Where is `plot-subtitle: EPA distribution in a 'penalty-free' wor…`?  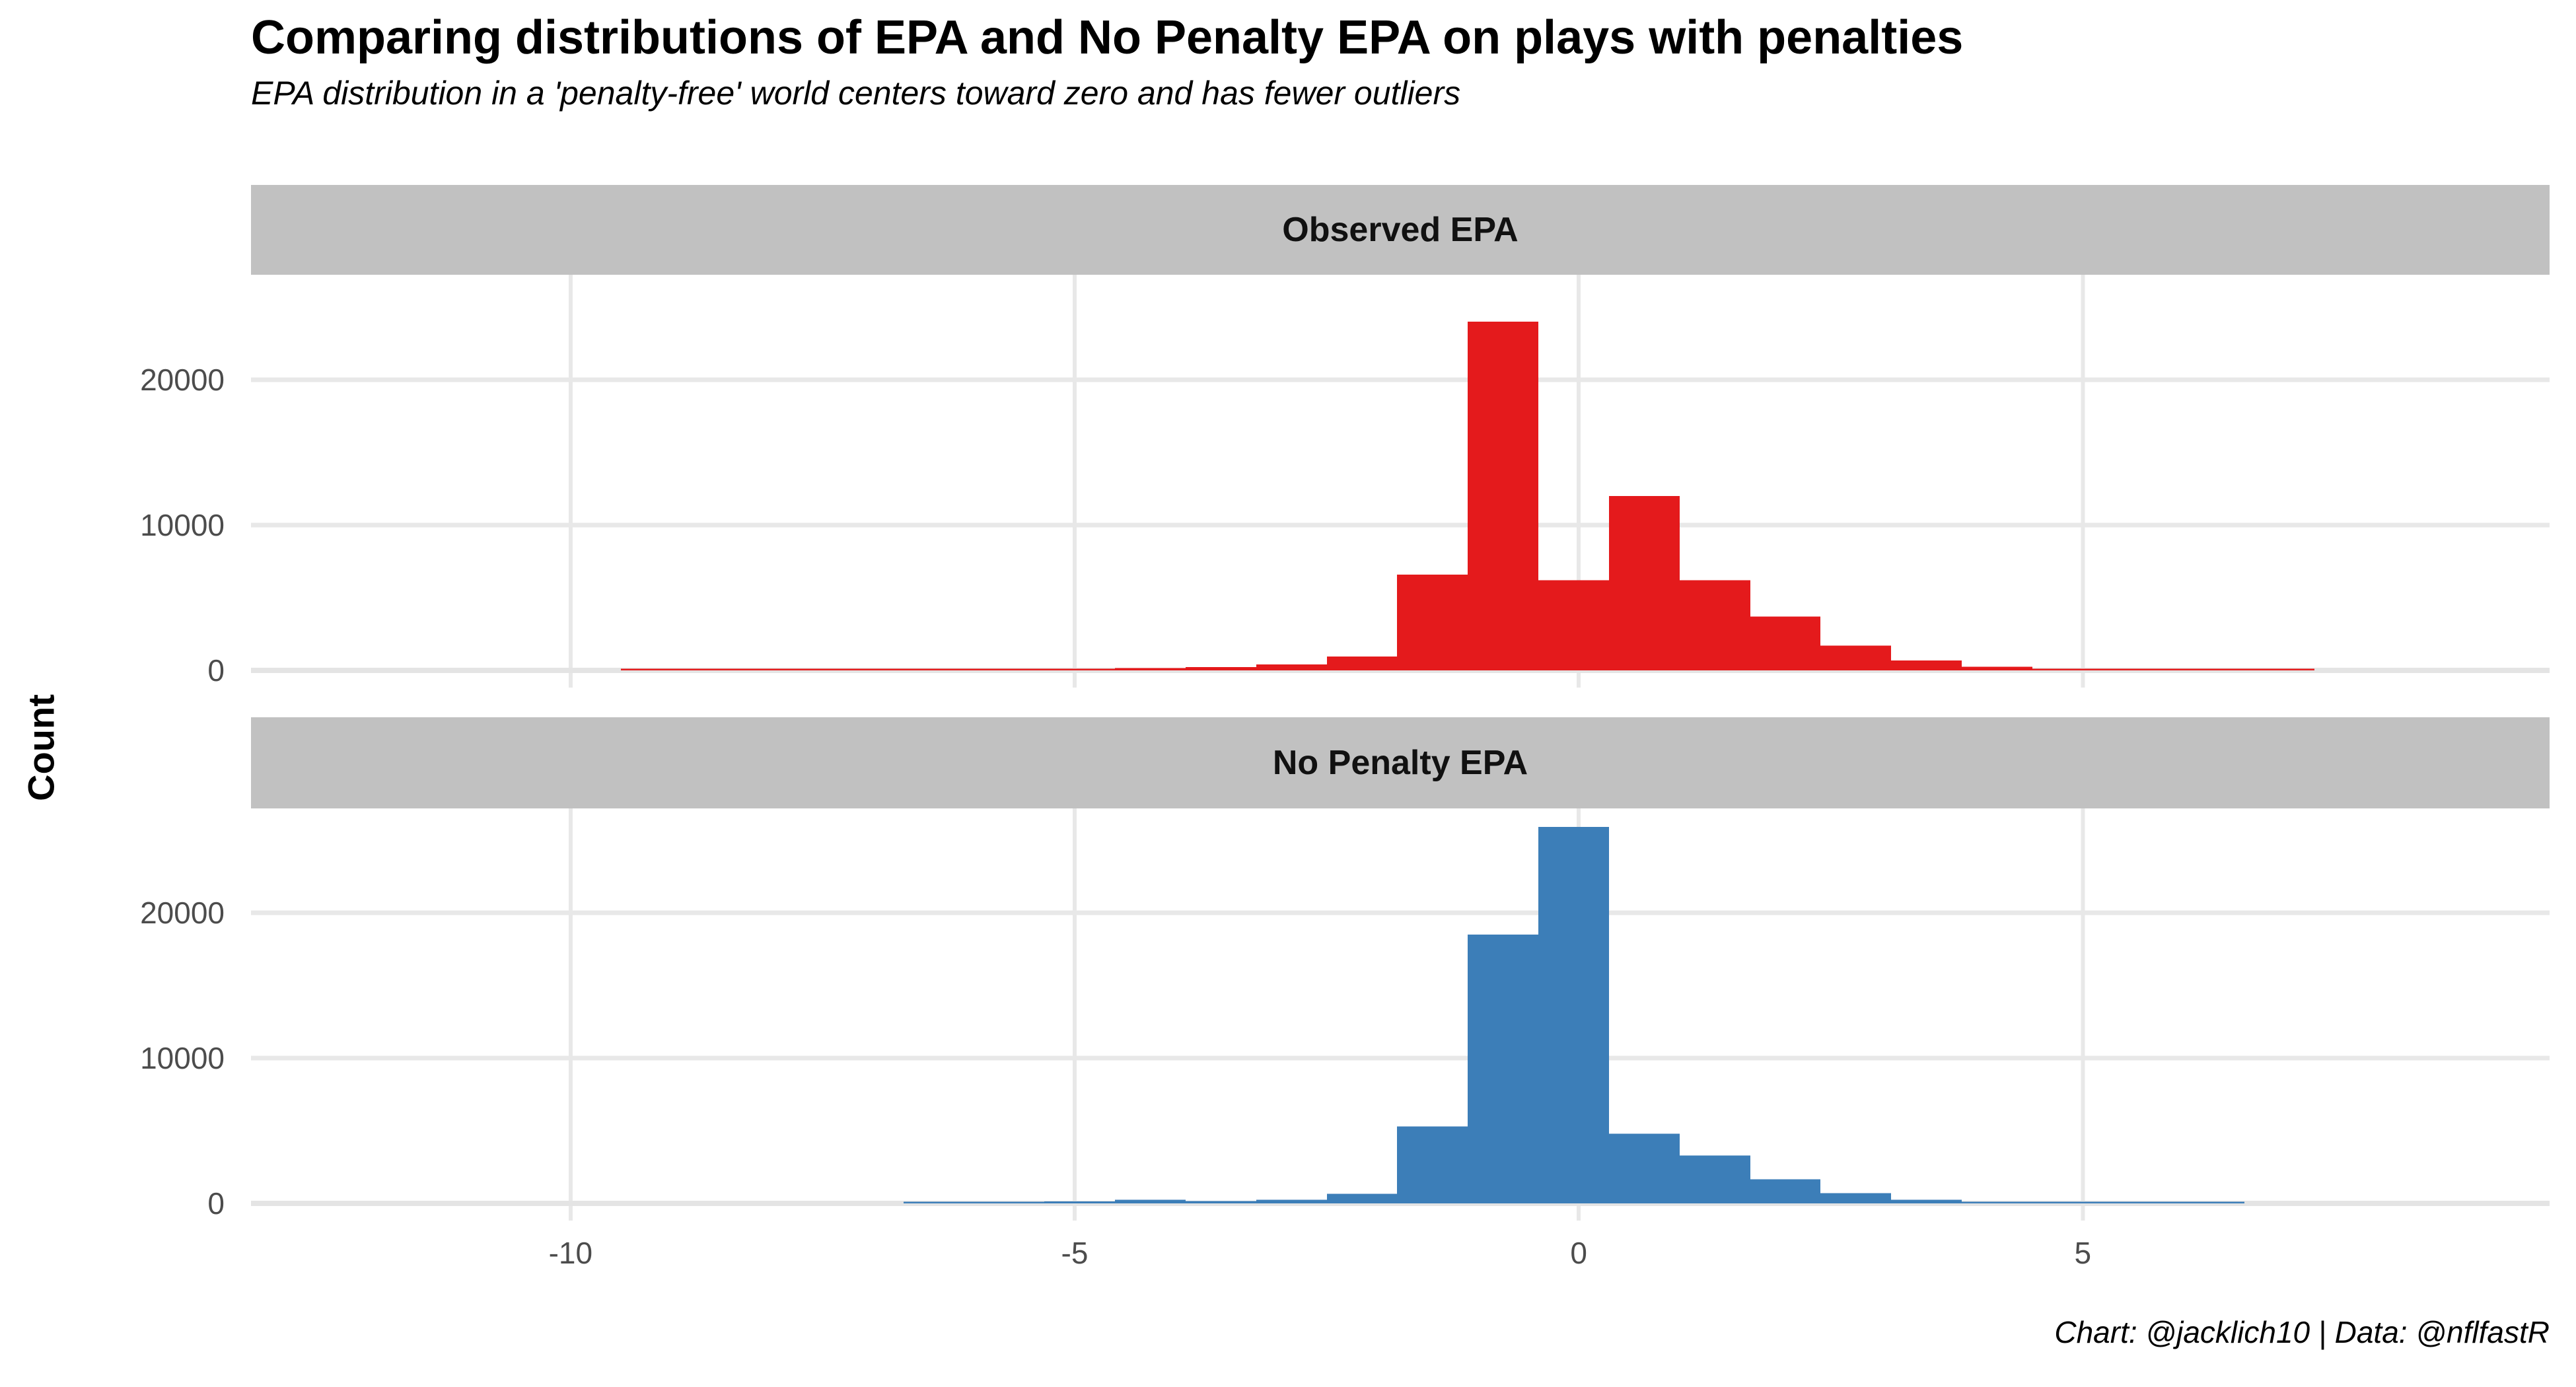 plot-subtitle: EPA distribution in a 'penalty-free' wor… is located at coordinates (856, 93).